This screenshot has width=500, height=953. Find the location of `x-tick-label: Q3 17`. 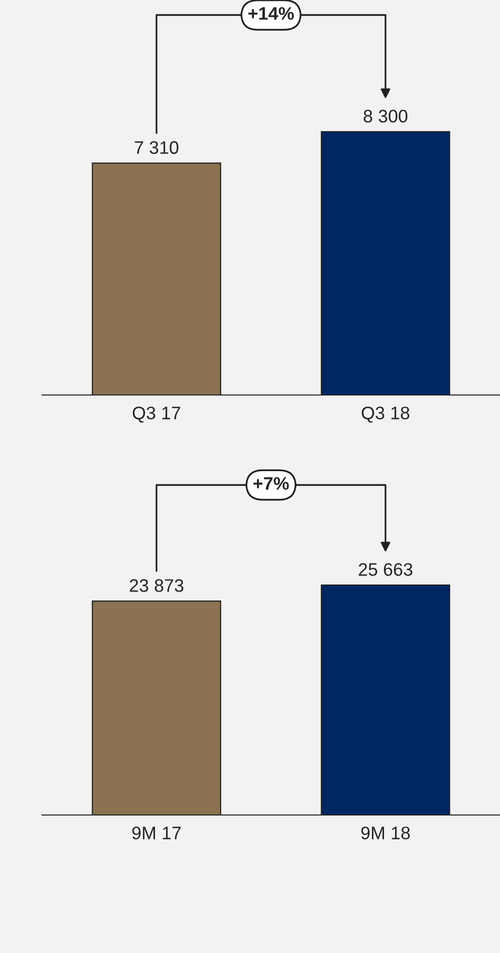

x-tick-label: Q3 17 is located at coordinates (156, 414).